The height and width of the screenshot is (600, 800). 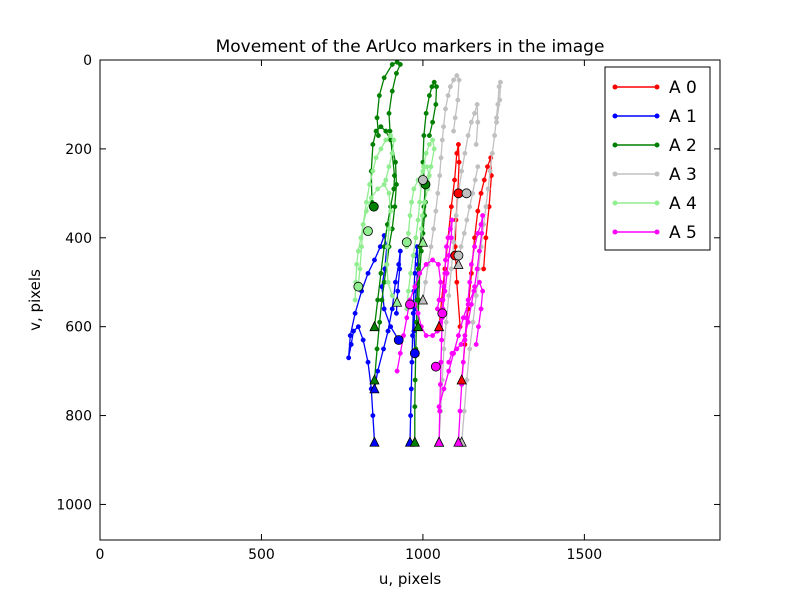 What do you see at coordinates (657, 158) in the screenshot?
I see `legend: A 0 A 1 A 2 A 3 A 4 A 5` at bounding box center [657, 158].